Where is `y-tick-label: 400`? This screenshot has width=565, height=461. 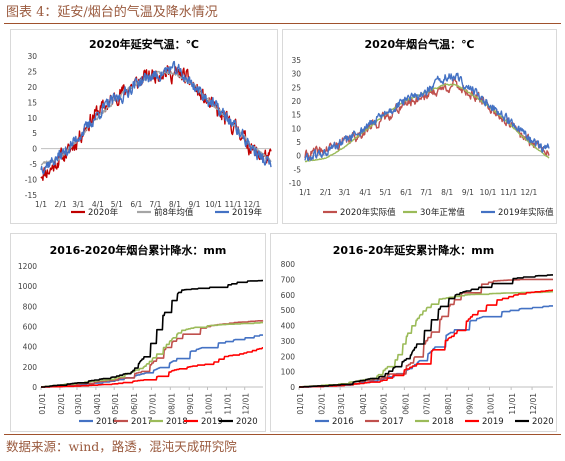 y-tick-label: 400 is located at coordinates (288, 326).